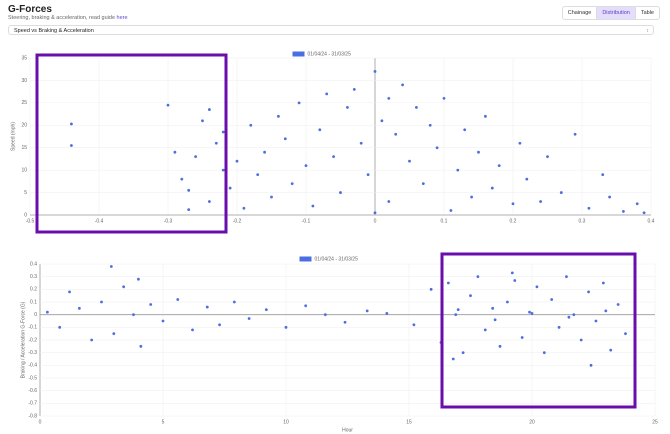  What do you see at coordinates (24, 81) in the screenshot?
I see `y-tick-label: 30` at bounding box center [24, 81].